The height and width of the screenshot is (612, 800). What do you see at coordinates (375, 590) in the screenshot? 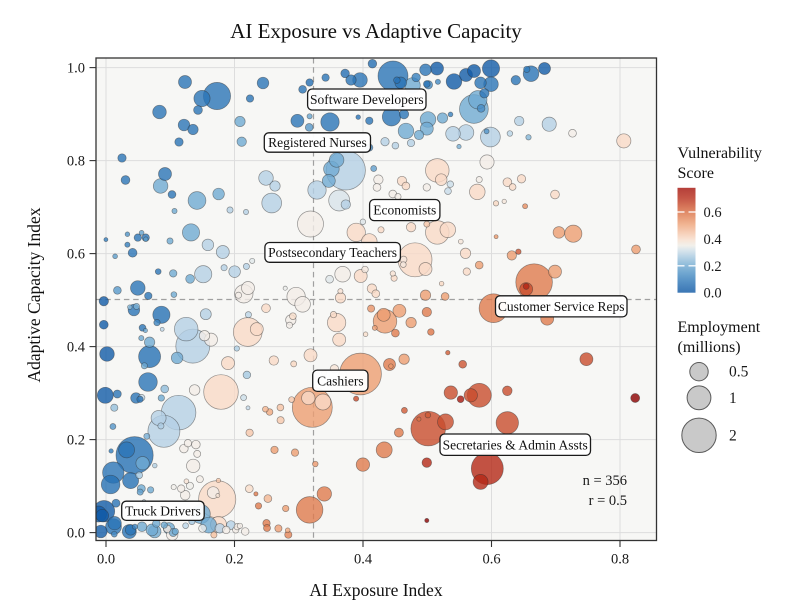
I see `svg-text: AI Exposure Index` at bounding box center [375, 590].